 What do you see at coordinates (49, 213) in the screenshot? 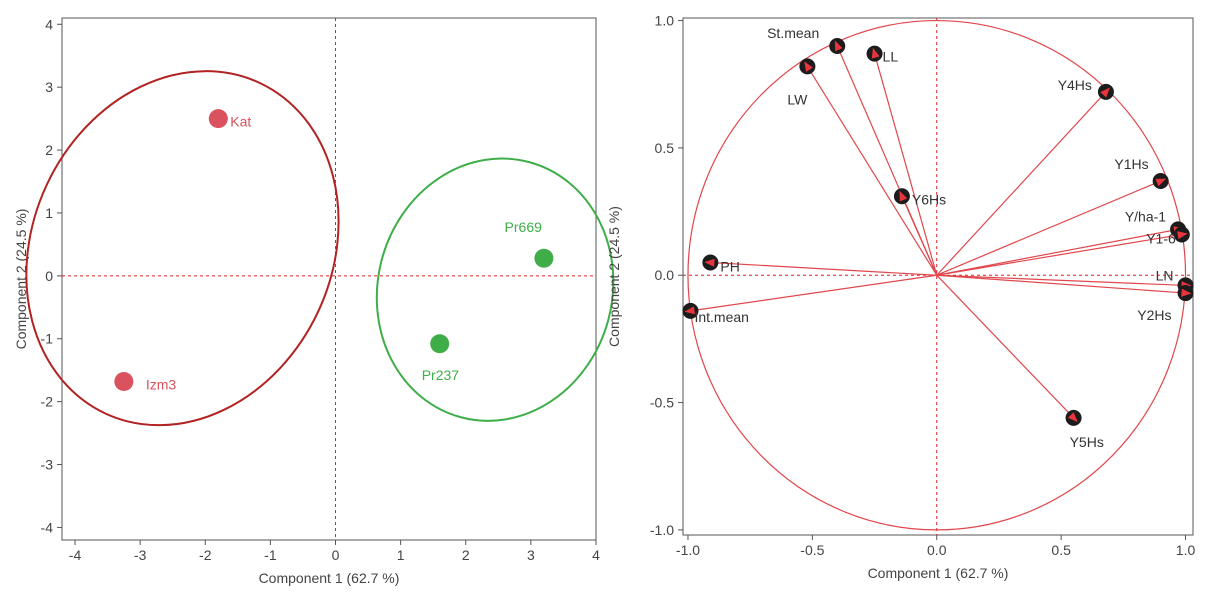
I see `y-tick-label: 1` at bounding box center [49, 213].